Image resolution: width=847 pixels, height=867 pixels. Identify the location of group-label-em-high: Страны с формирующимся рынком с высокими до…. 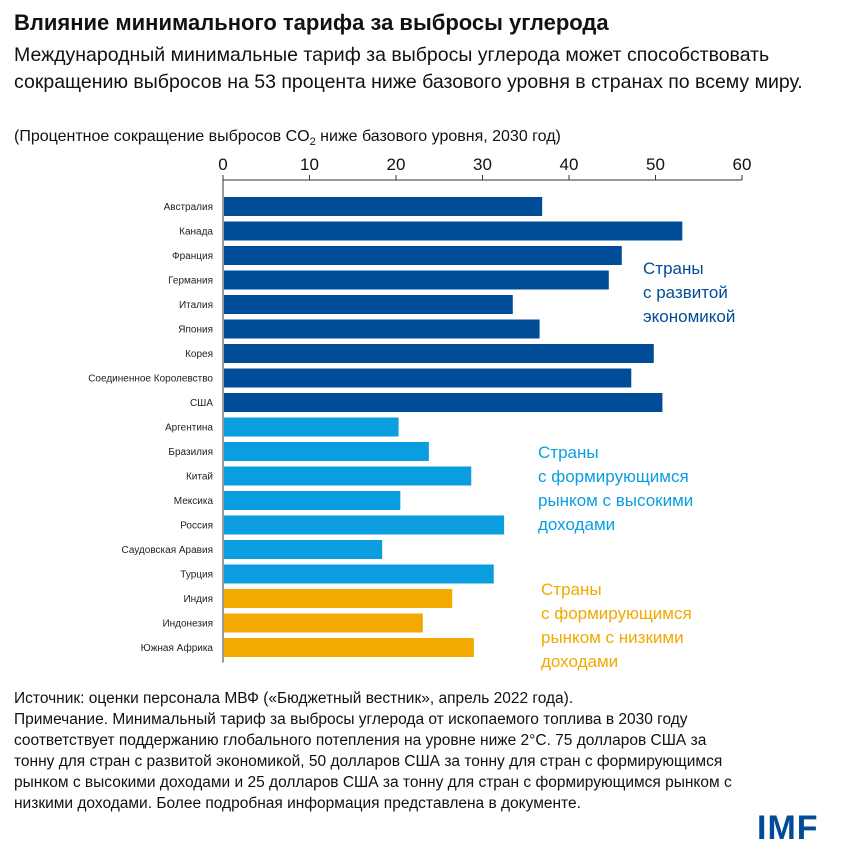
(615, 489).